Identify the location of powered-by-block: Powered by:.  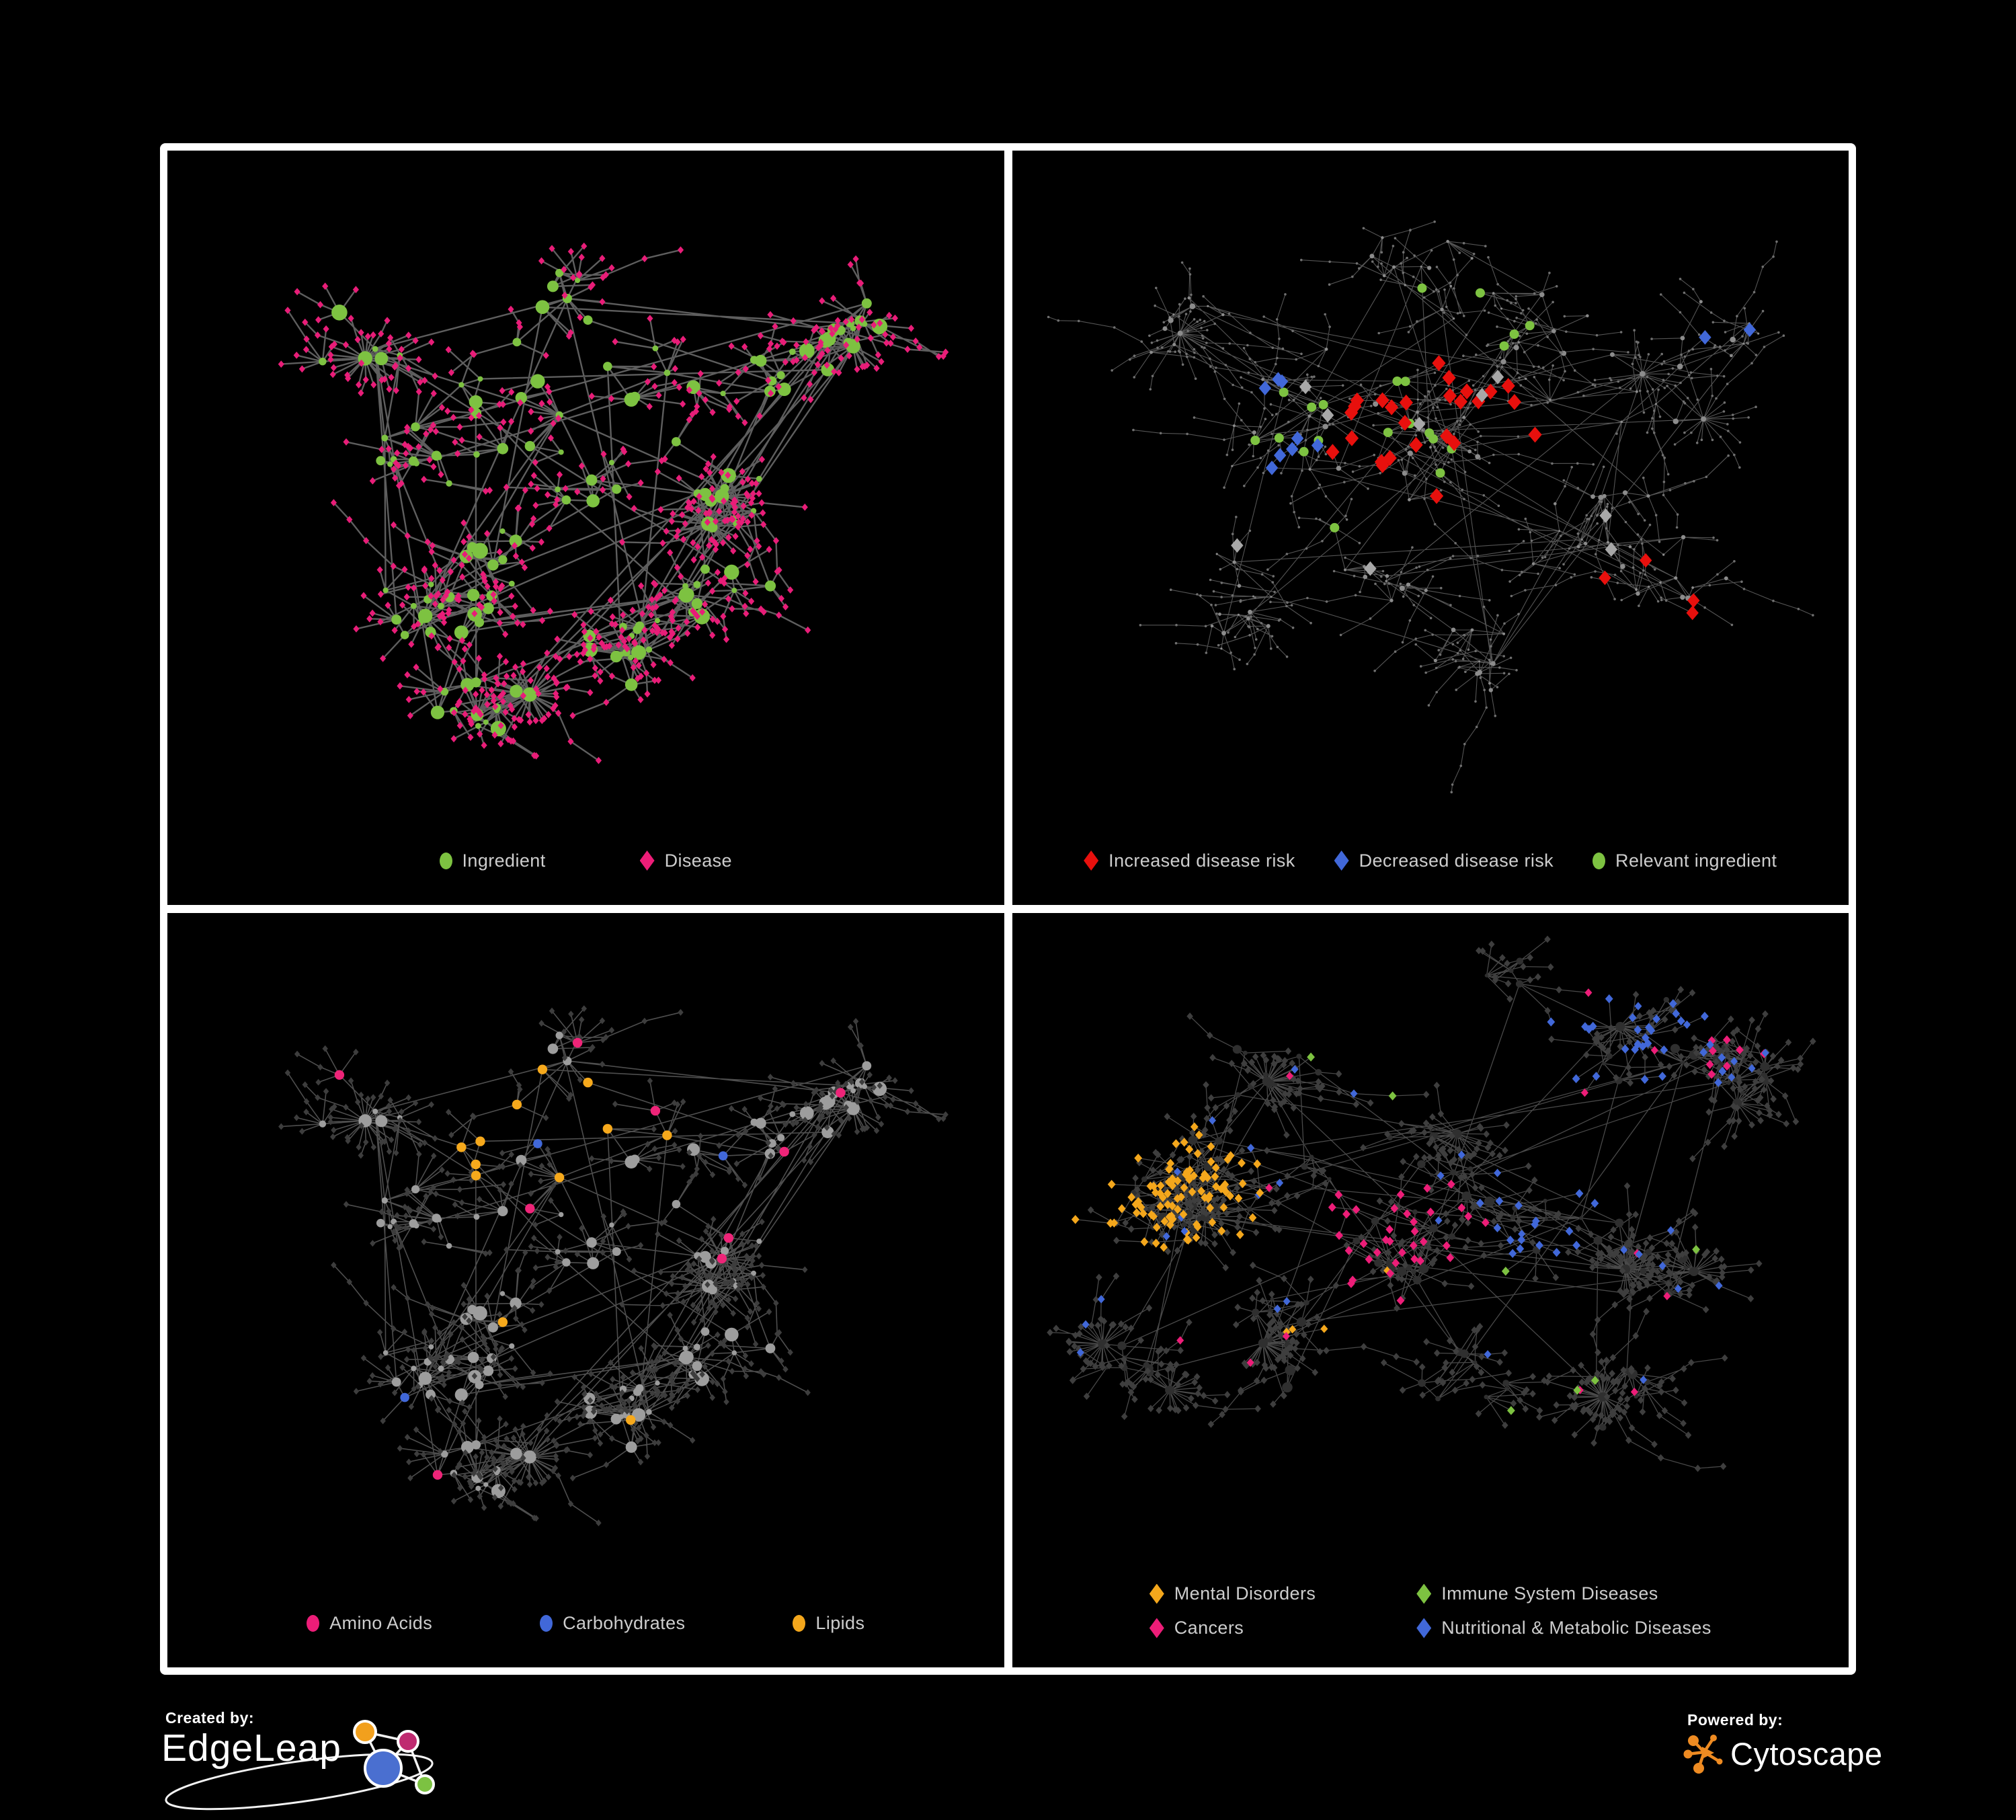
(1789, 1743).